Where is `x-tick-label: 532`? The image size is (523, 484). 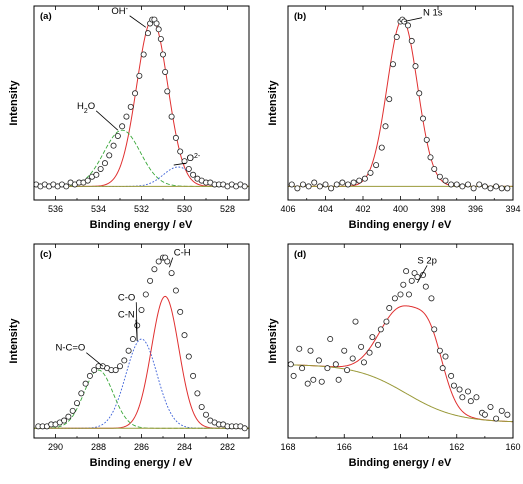
x-tick-label: 532 is located at coordinates (141, 209).